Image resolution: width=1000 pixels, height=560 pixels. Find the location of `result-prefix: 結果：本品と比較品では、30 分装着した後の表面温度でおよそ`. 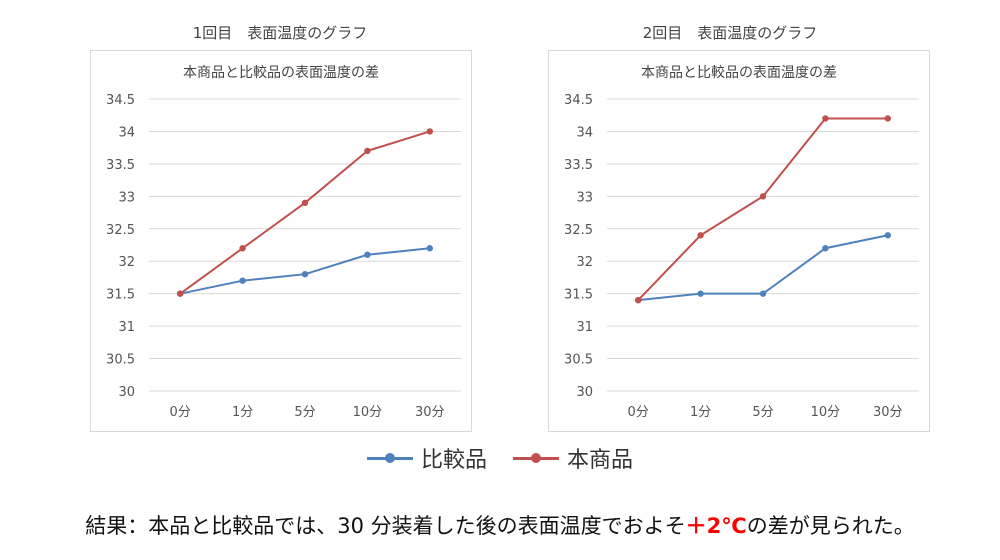

result-prefix: 結果：本品と比較品では、30 分装着した後の表面温度でおよそ is located at coordinates (385, 526).